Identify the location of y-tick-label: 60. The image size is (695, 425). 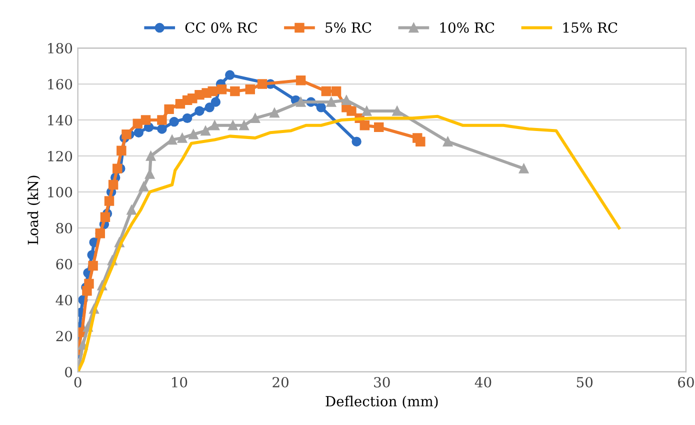
(64, 264).